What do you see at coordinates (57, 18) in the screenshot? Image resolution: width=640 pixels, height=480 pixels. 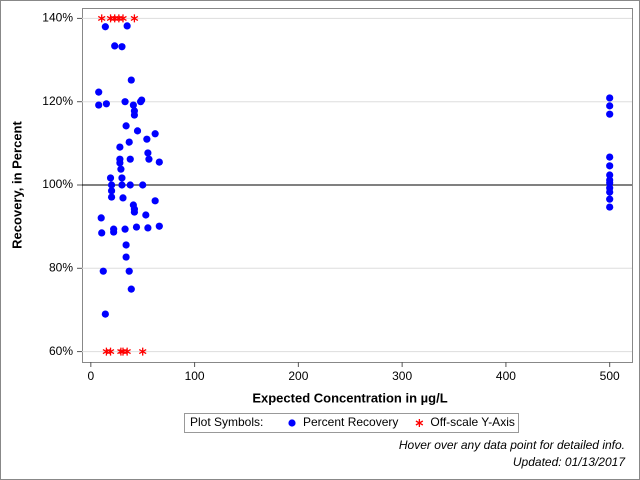 I see `y-tick-label: 140%` at bounding box center [57, 18].